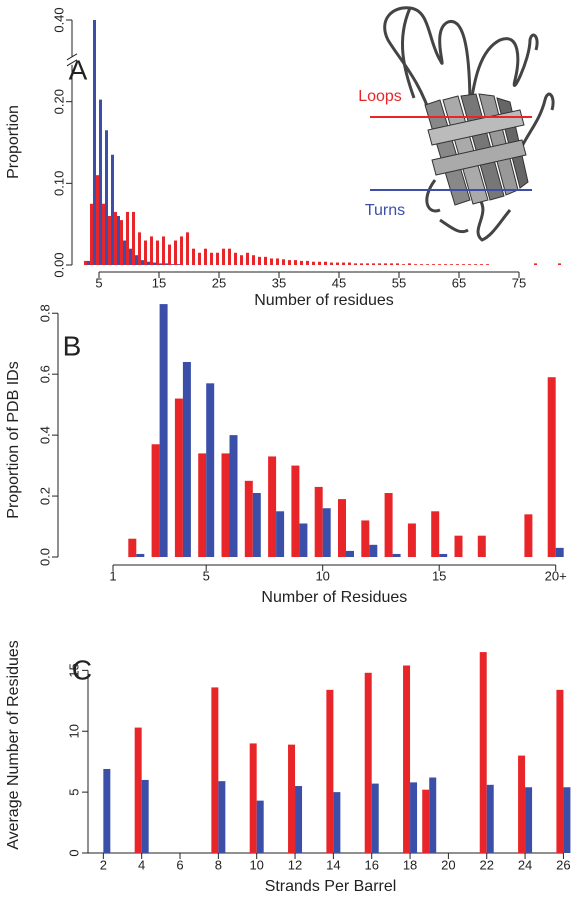 This screenshot has width=577, height=900. Describe the element at coordinates (371, 864) in the screenshot. I see `x-tick-label: 16` at that location.